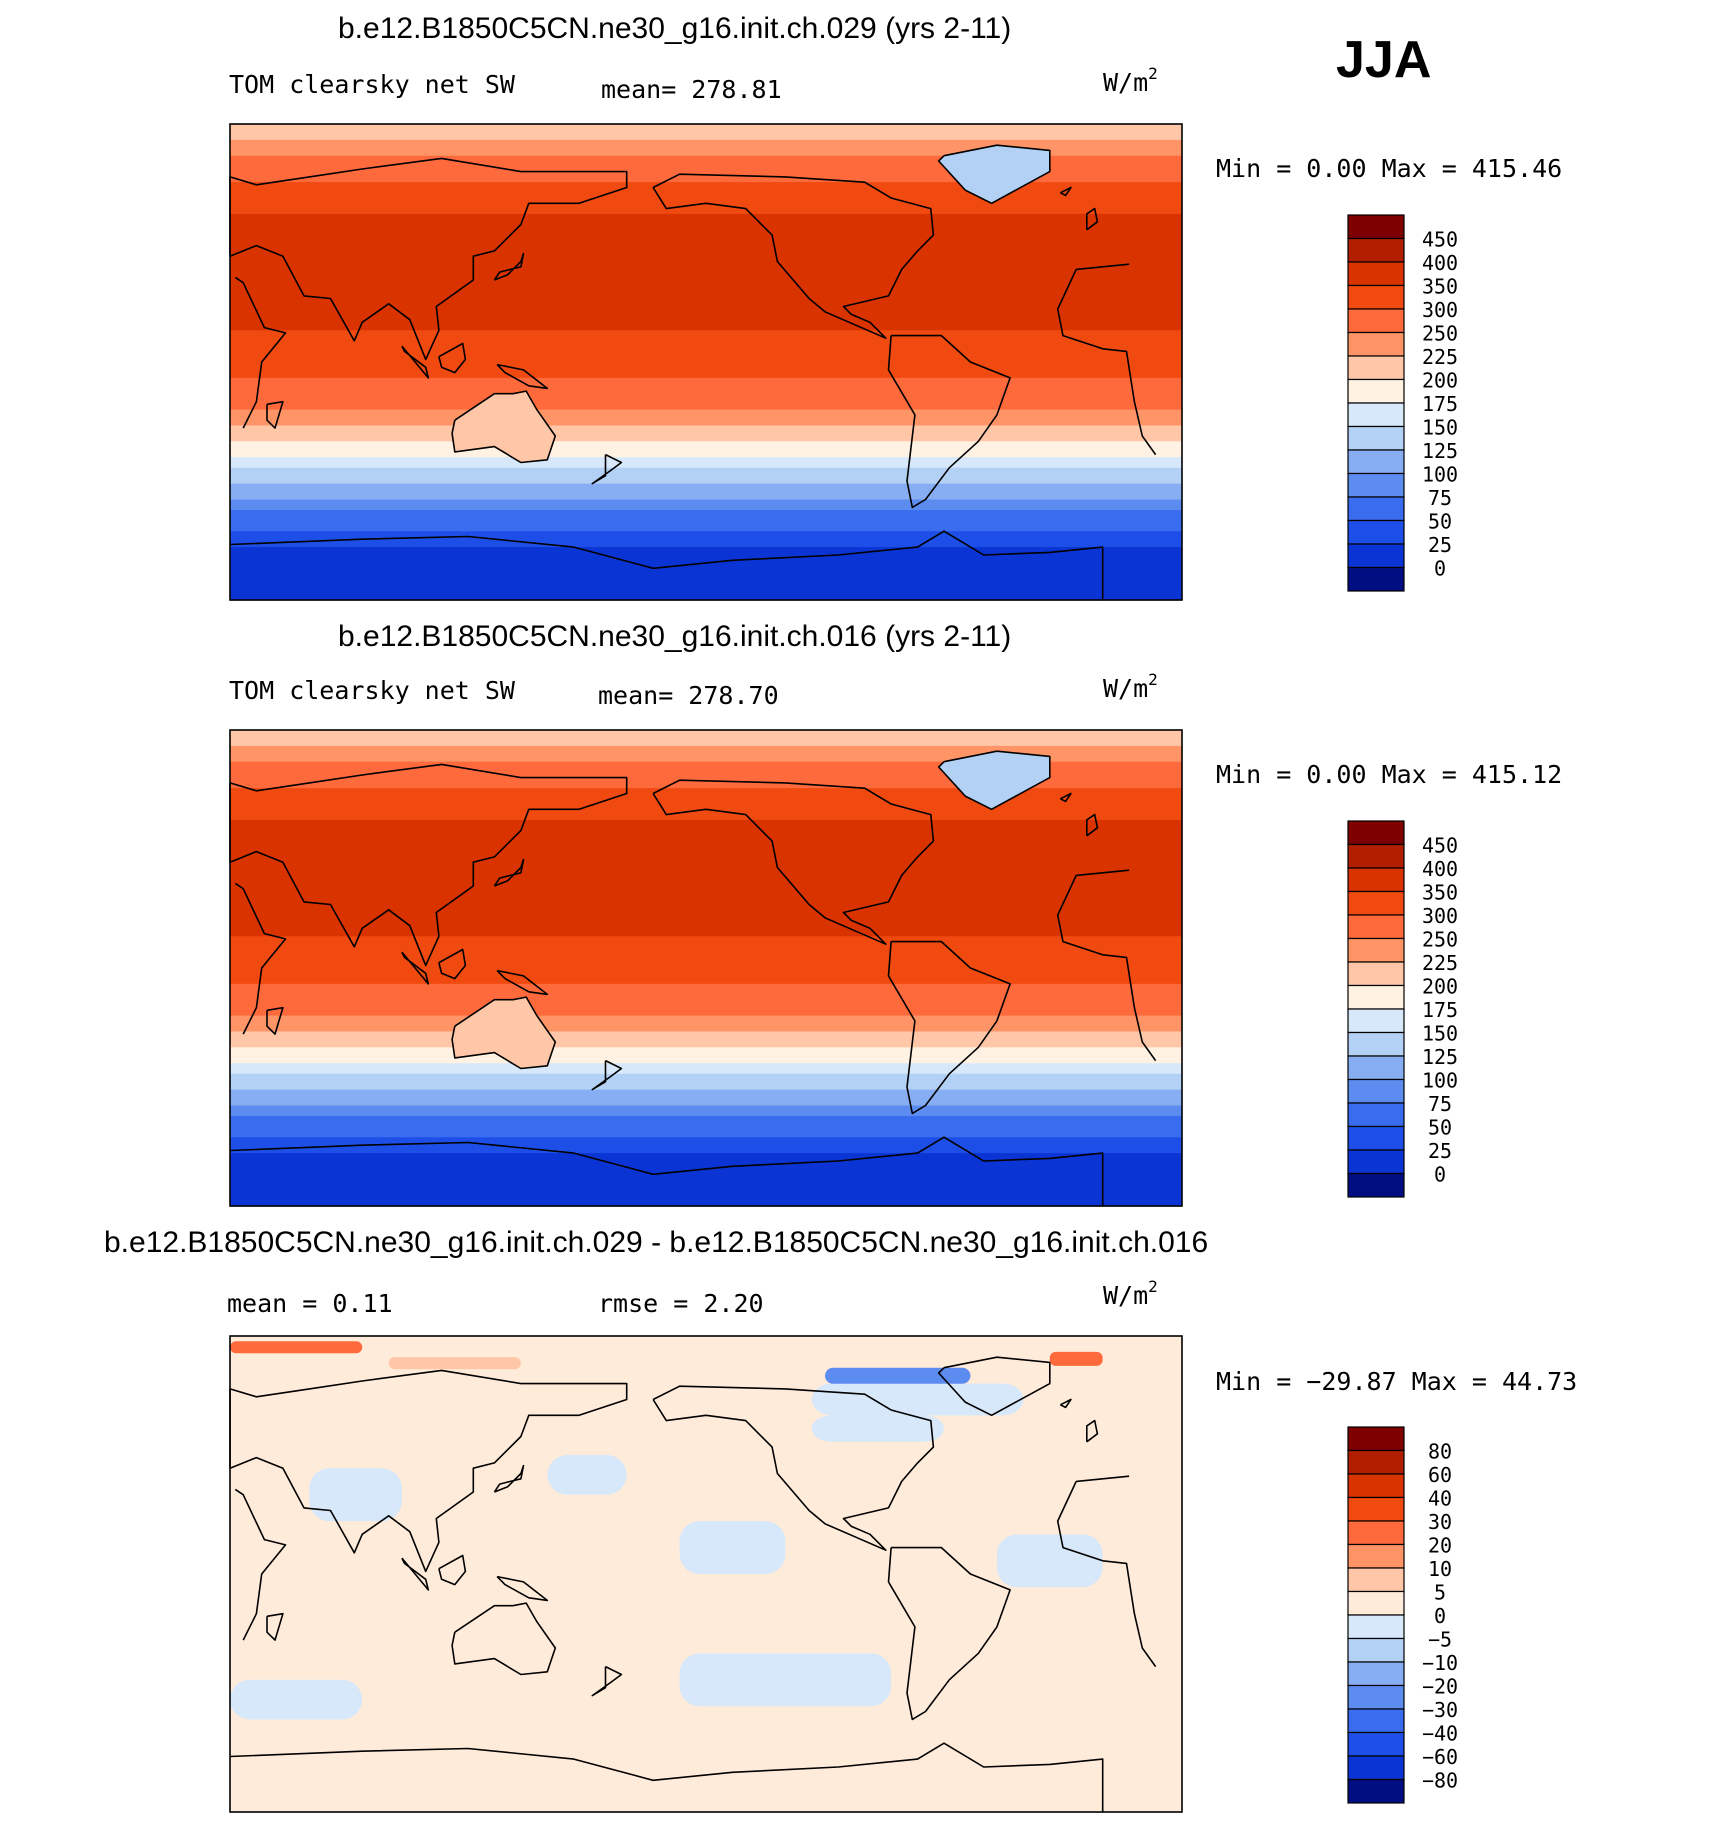  What do you see at coordinates (1440, 569) in the screenshot?
I see `colorbar-tick-label: 0` at bounding box center [1440, 569].